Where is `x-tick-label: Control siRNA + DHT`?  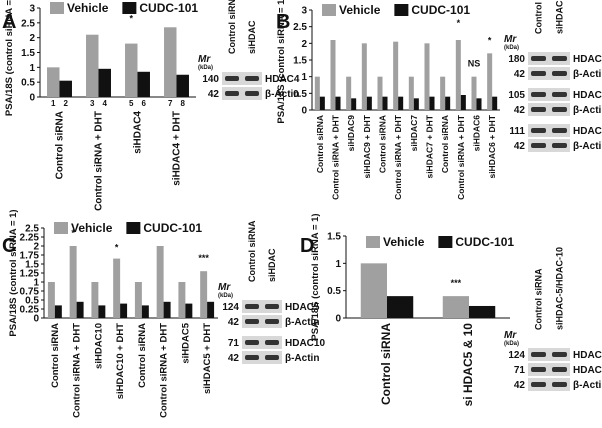 x-tick-label: Control siRNA + DHT is located at coordinates (164, 370).